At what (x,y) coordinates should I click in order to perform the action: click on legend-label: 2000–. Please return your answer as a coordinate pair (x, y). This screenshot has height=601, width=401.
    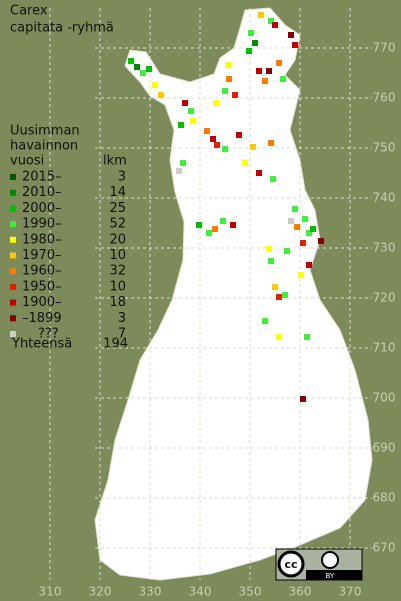
    Looking at the image, I should click on (42, 208).